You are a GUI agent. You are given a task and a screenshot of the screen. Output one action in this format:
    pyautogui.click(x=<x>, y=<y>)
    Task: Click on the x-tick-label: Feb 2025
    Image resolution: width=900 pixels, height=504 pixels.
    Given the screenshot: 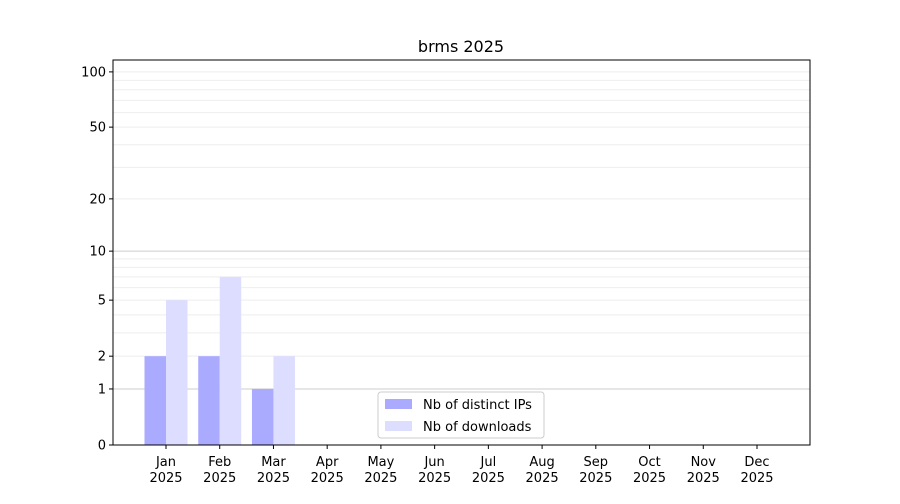 What is the action you would take?
    pyautogui.click(x=219, y=470)
    